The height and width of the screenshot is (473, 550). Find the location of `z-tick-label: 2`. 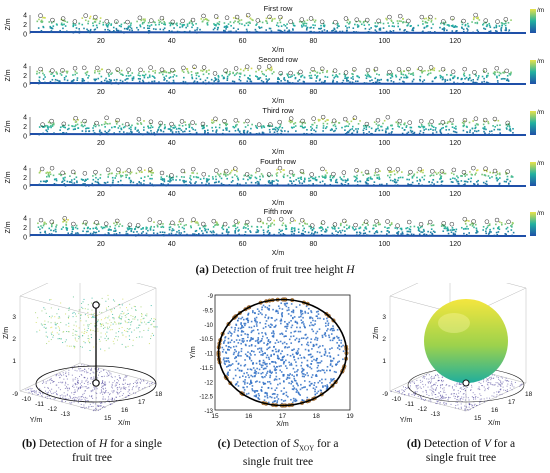

z-tick-label: 2 is located at coordinates (14, 339).